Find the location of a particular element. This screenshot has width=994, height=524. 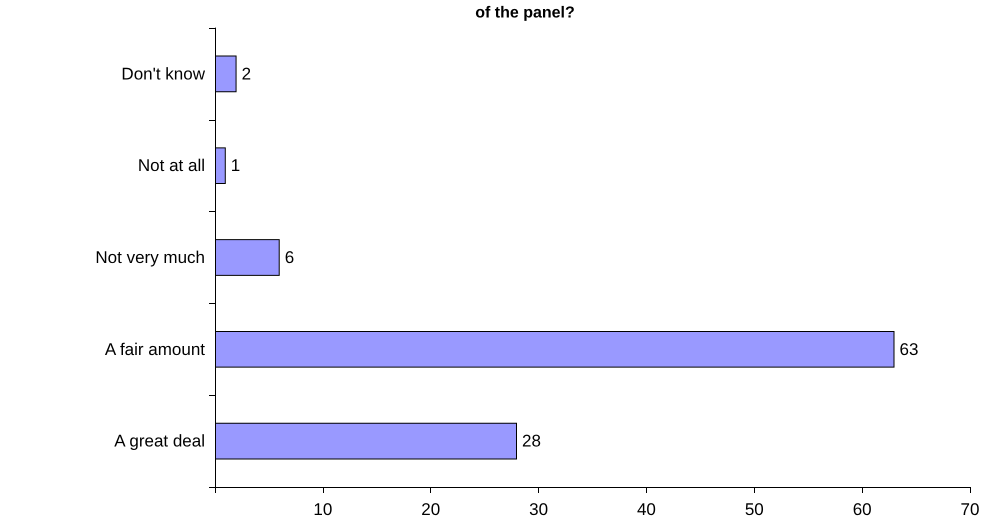

y-tick-label: Not at all is located at coordinates (171, 166).